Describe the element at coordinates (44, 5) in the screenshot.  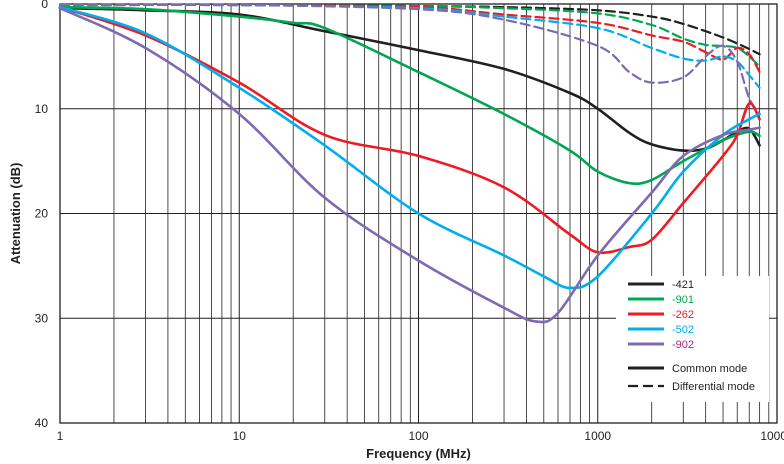
I see `y-tick-label: 0` at that location.